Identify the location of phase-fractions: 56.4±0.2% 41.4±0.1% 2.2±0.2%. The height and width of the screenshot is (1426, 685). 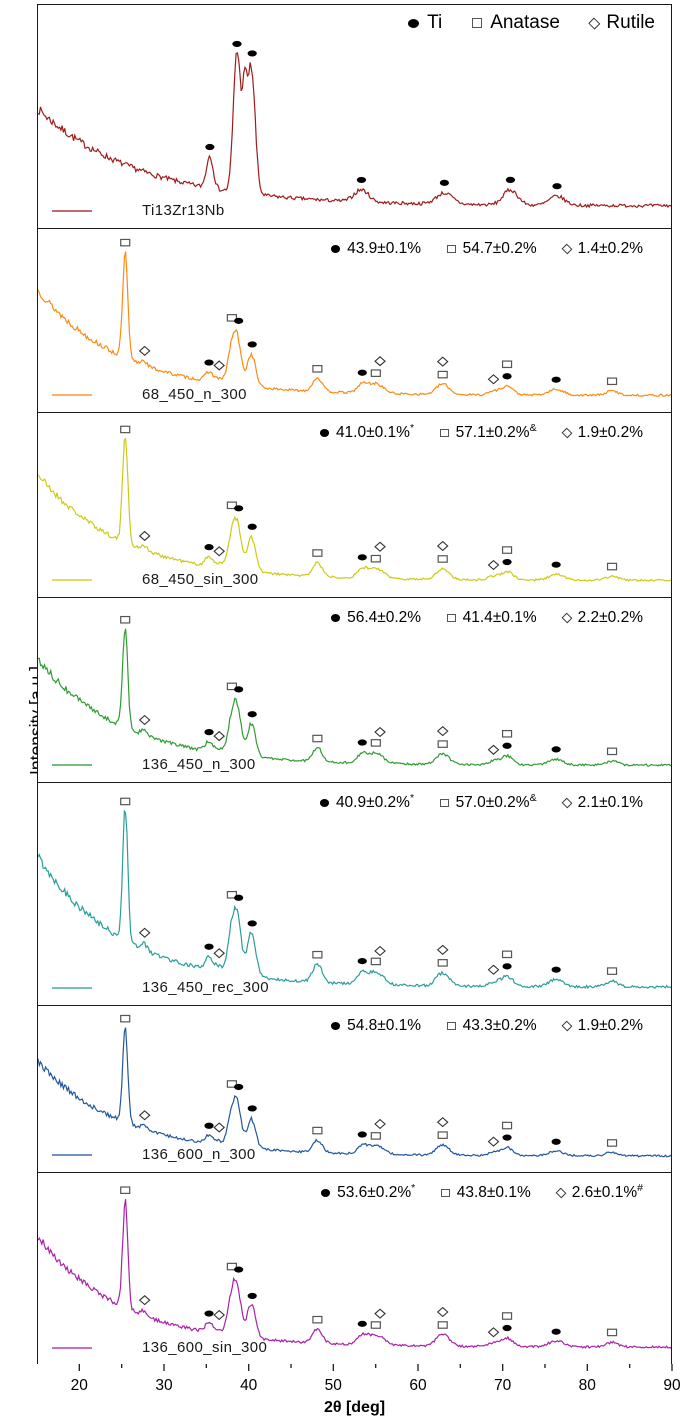
(487, 618).